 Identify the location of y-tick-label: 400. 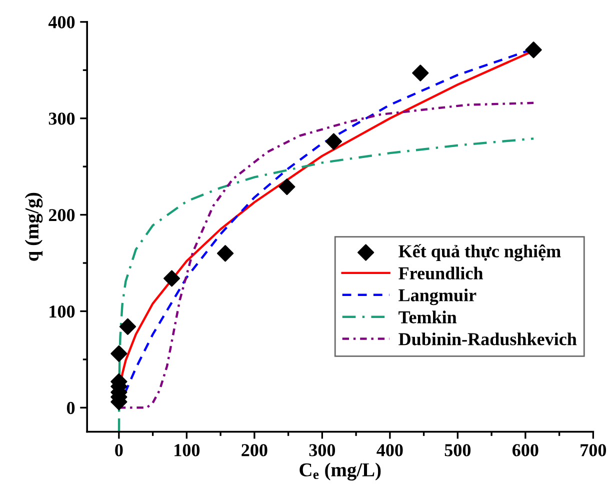
(61, 22).